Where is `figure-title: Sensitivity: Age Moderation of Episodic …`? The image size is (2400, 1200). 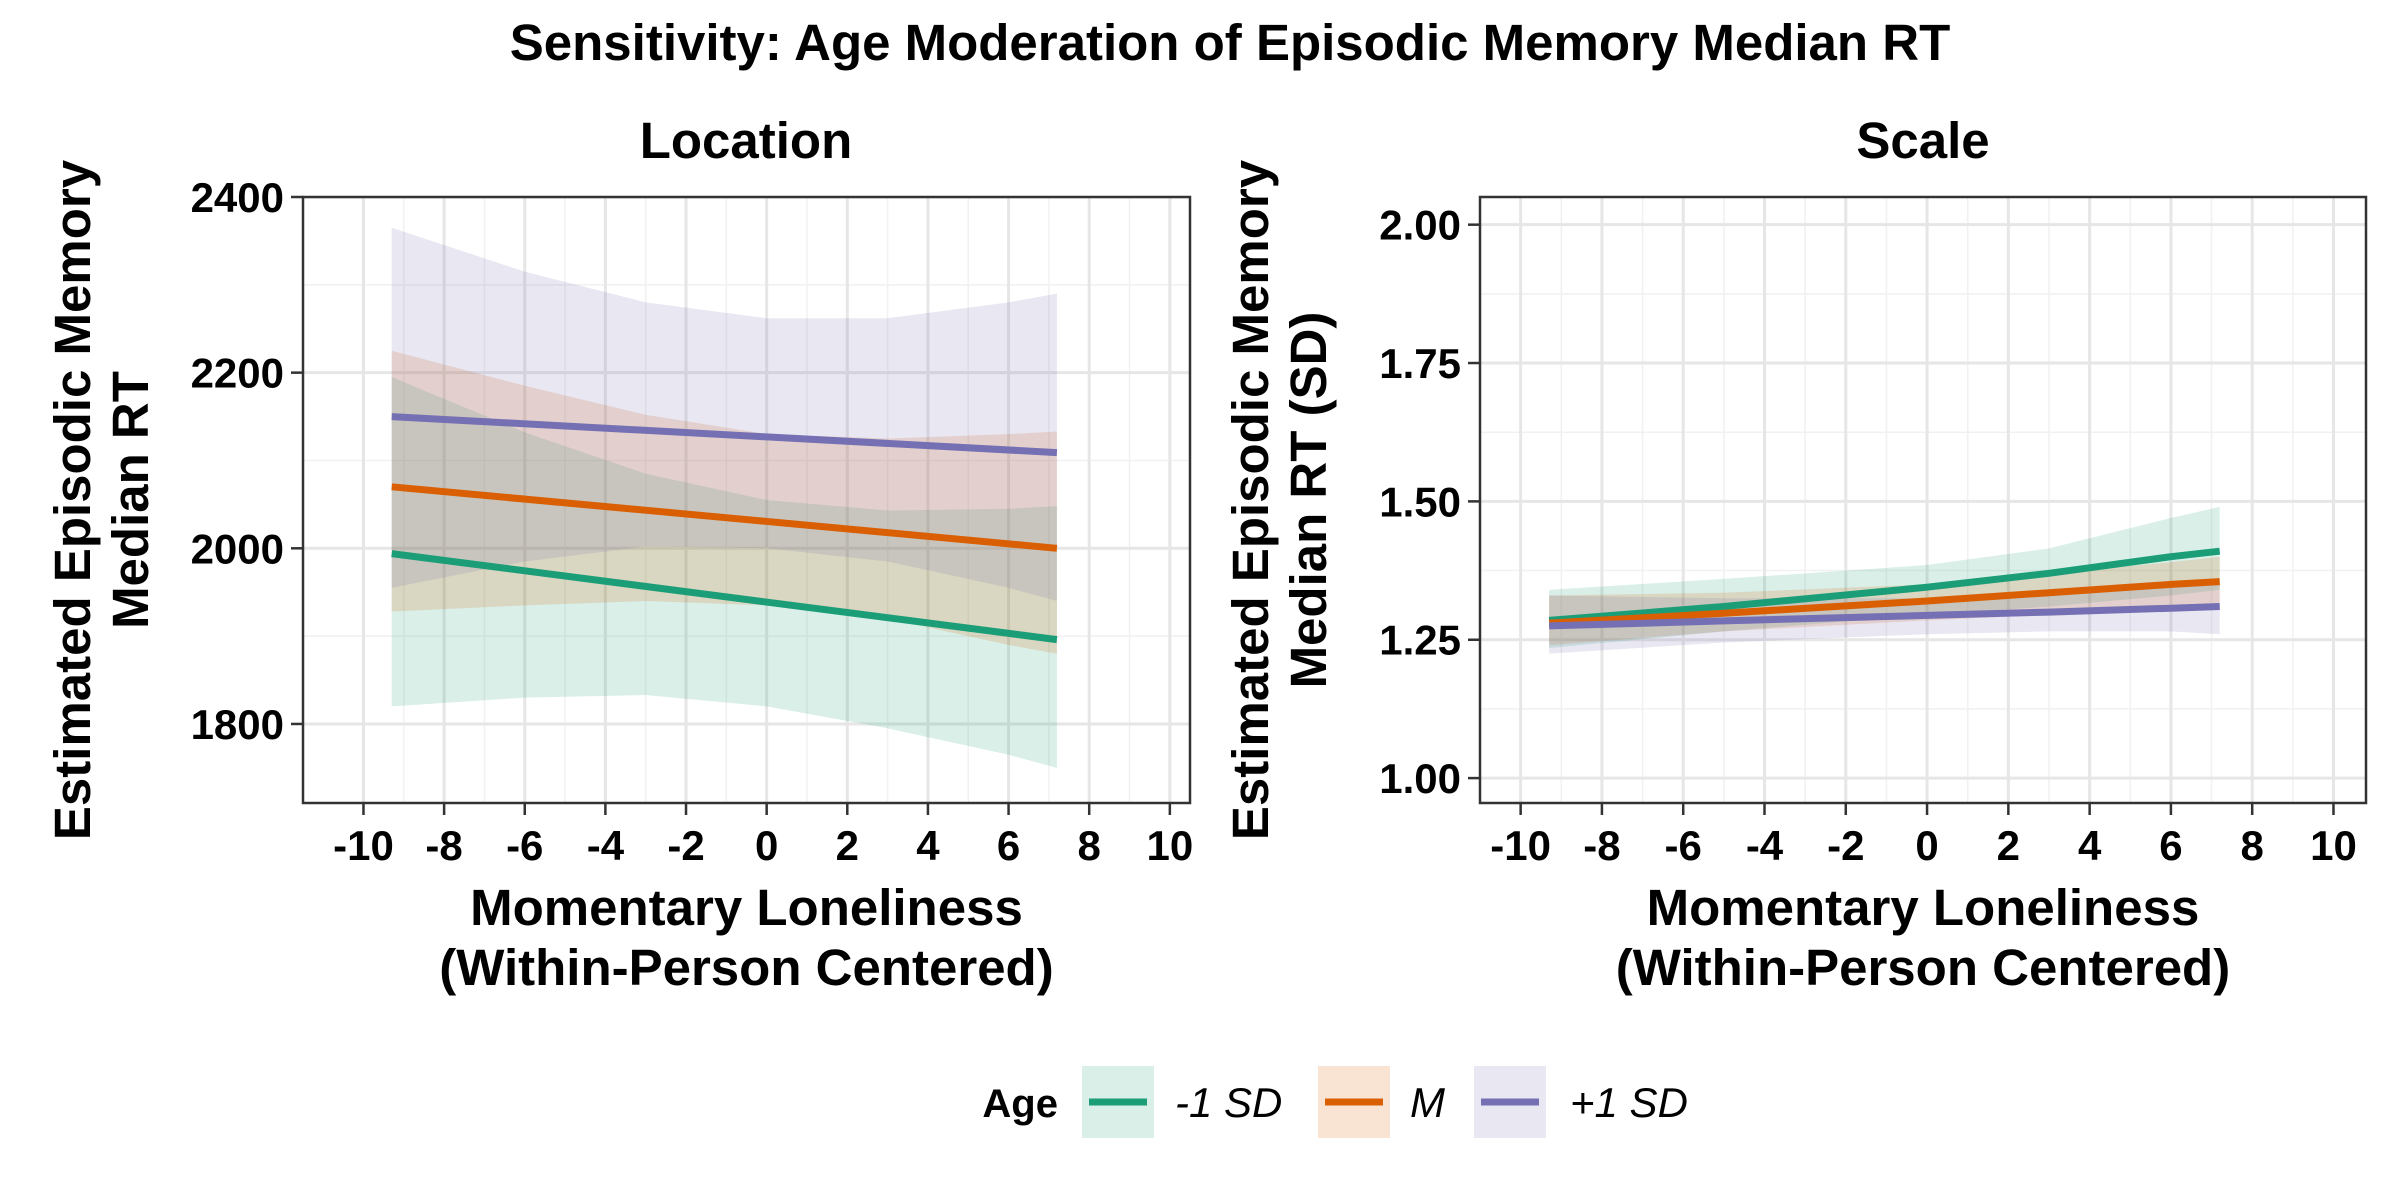 figure-title: Sensitivity: Age Moderation of Episodic … is located at coordinates (1230, 42).